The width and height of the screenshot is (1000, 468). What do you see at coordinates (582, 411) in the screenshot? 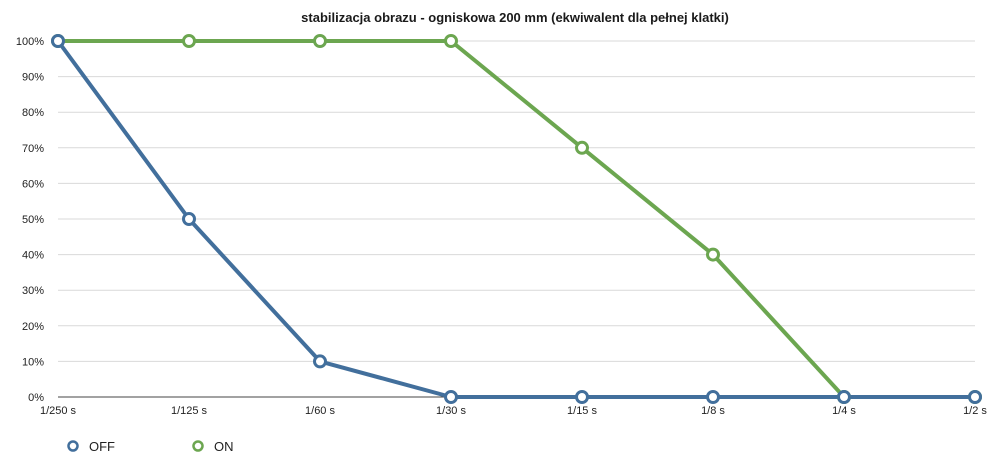
I see `x-tick-label: 1/15 s` at bounding box center [582, 411].